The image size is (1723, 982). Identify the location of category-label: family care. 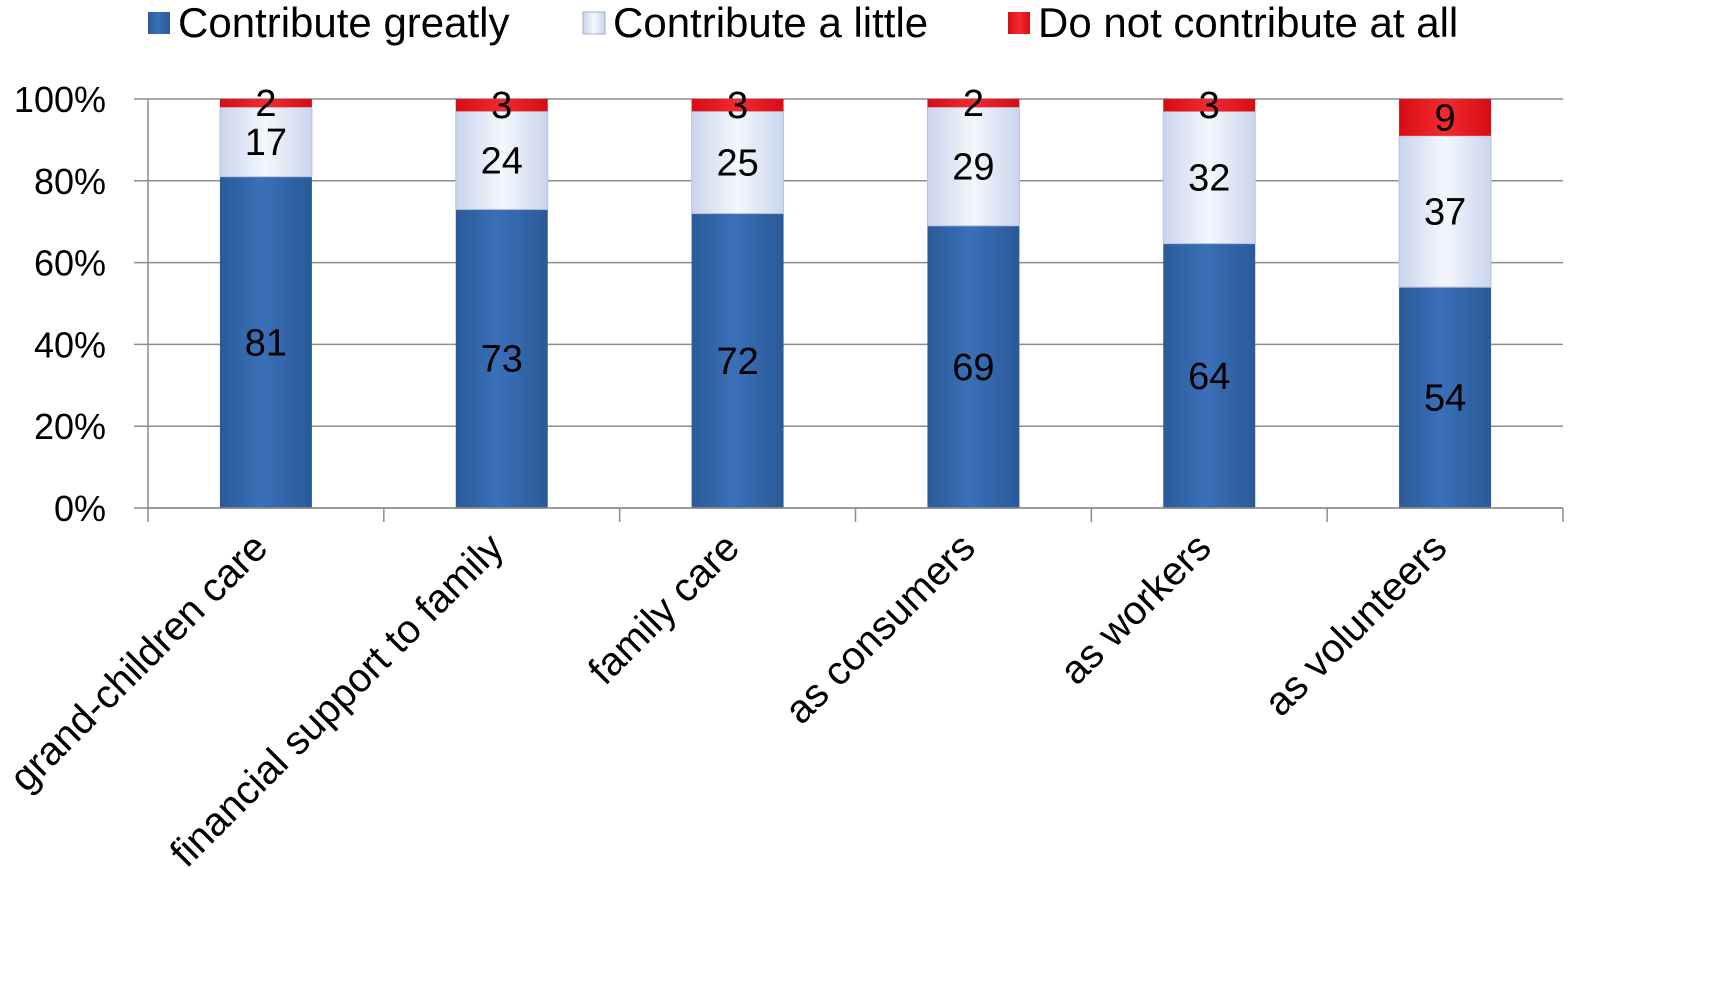
(664, 609).